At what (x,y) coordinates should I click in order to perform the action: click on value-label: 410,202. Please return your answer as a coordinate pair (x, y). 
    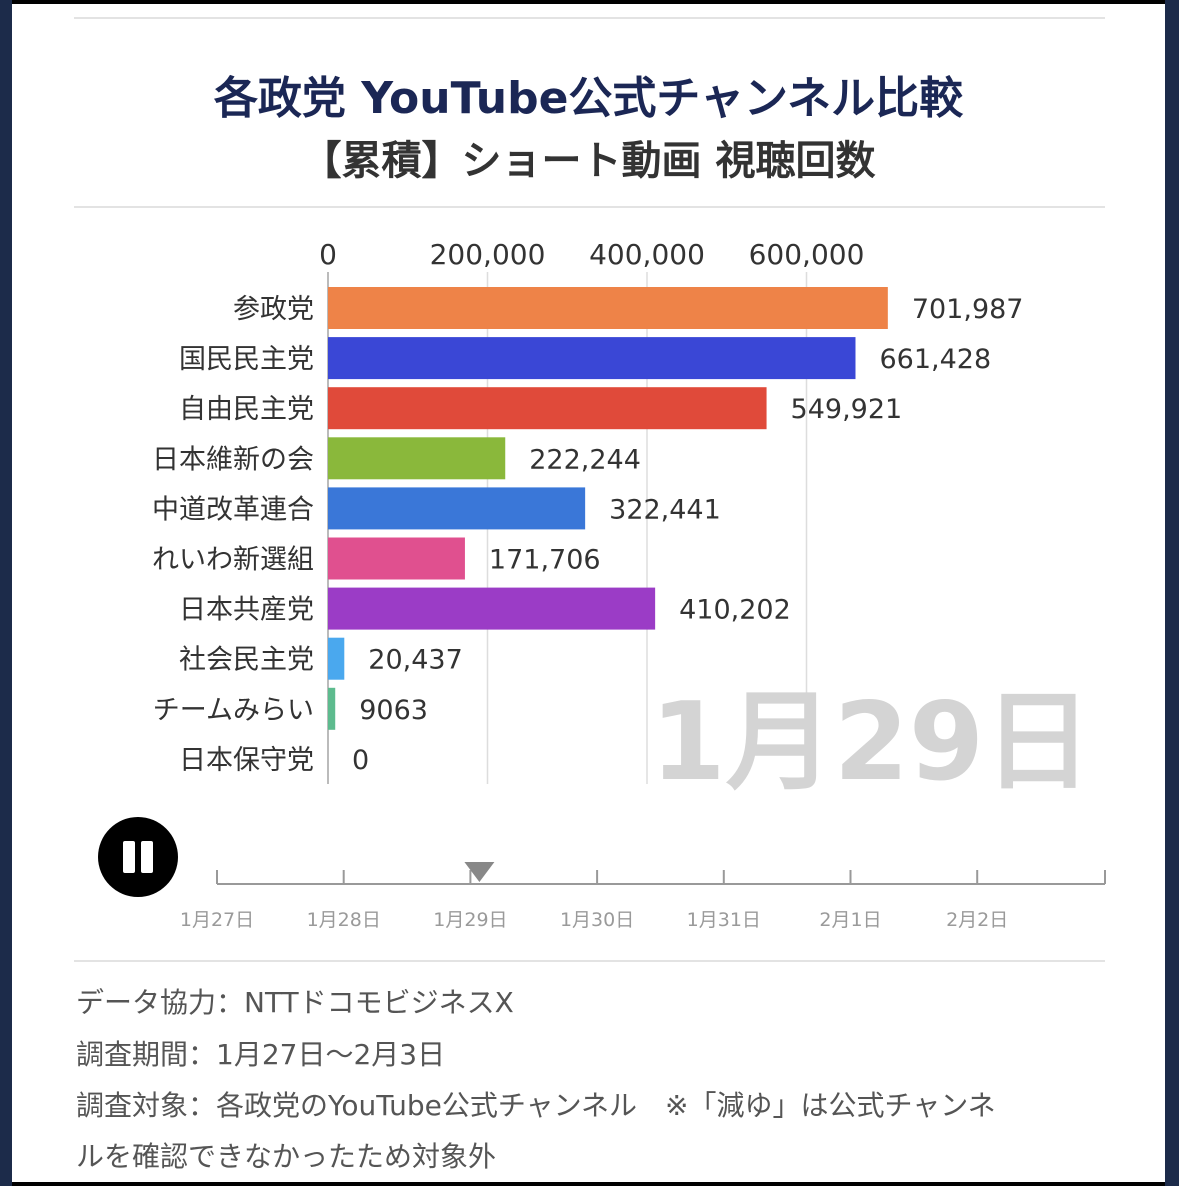
    Looking at the image, I should click on (735, 610).